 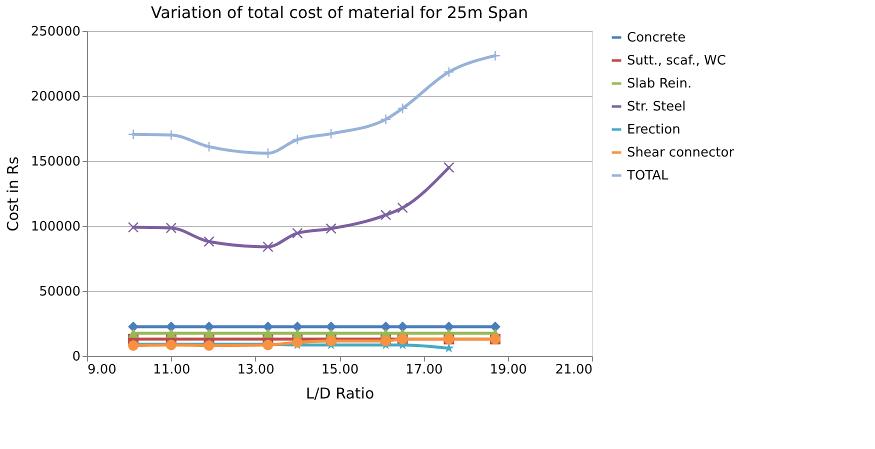 What do you see at coordinates (55, 32) in the screenshot?
I see `y-tick-label: 250000` at bounding box center [55, 32].